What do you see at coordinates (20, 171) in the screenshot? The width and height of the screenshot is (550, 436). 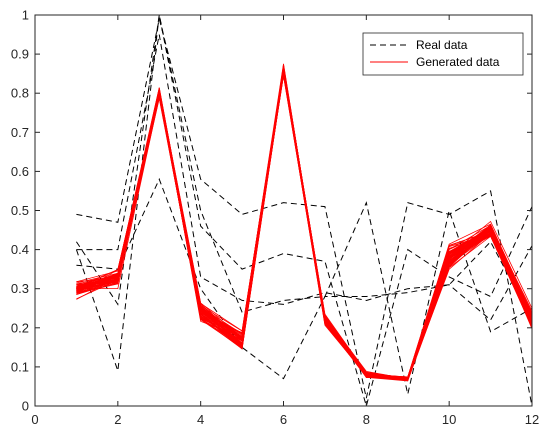 I see `y-tick-label: 0.6` at bounding box center [20, 171].